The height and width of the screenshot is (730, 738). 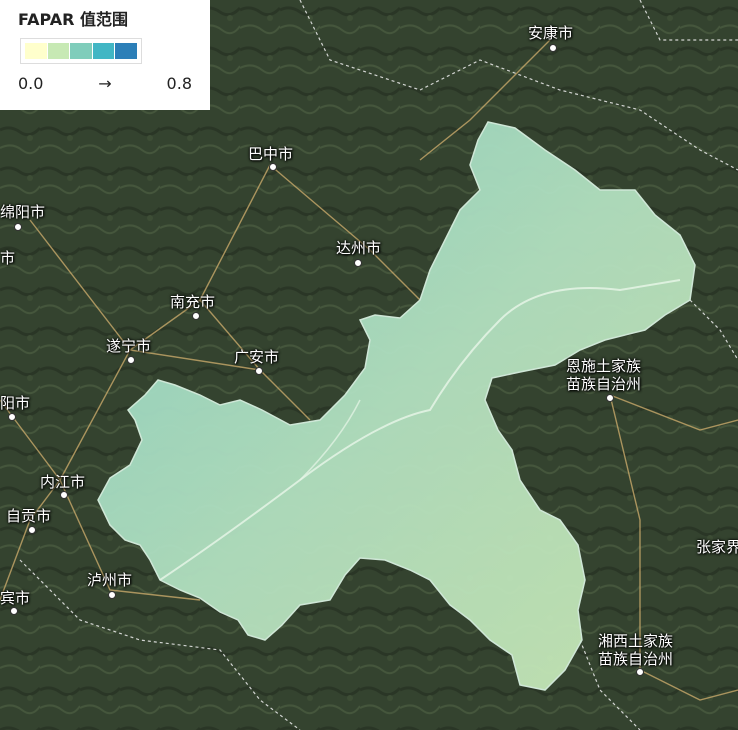 I want to click on city-label-bazhong: 巴中市, so click(x=271, y=154).